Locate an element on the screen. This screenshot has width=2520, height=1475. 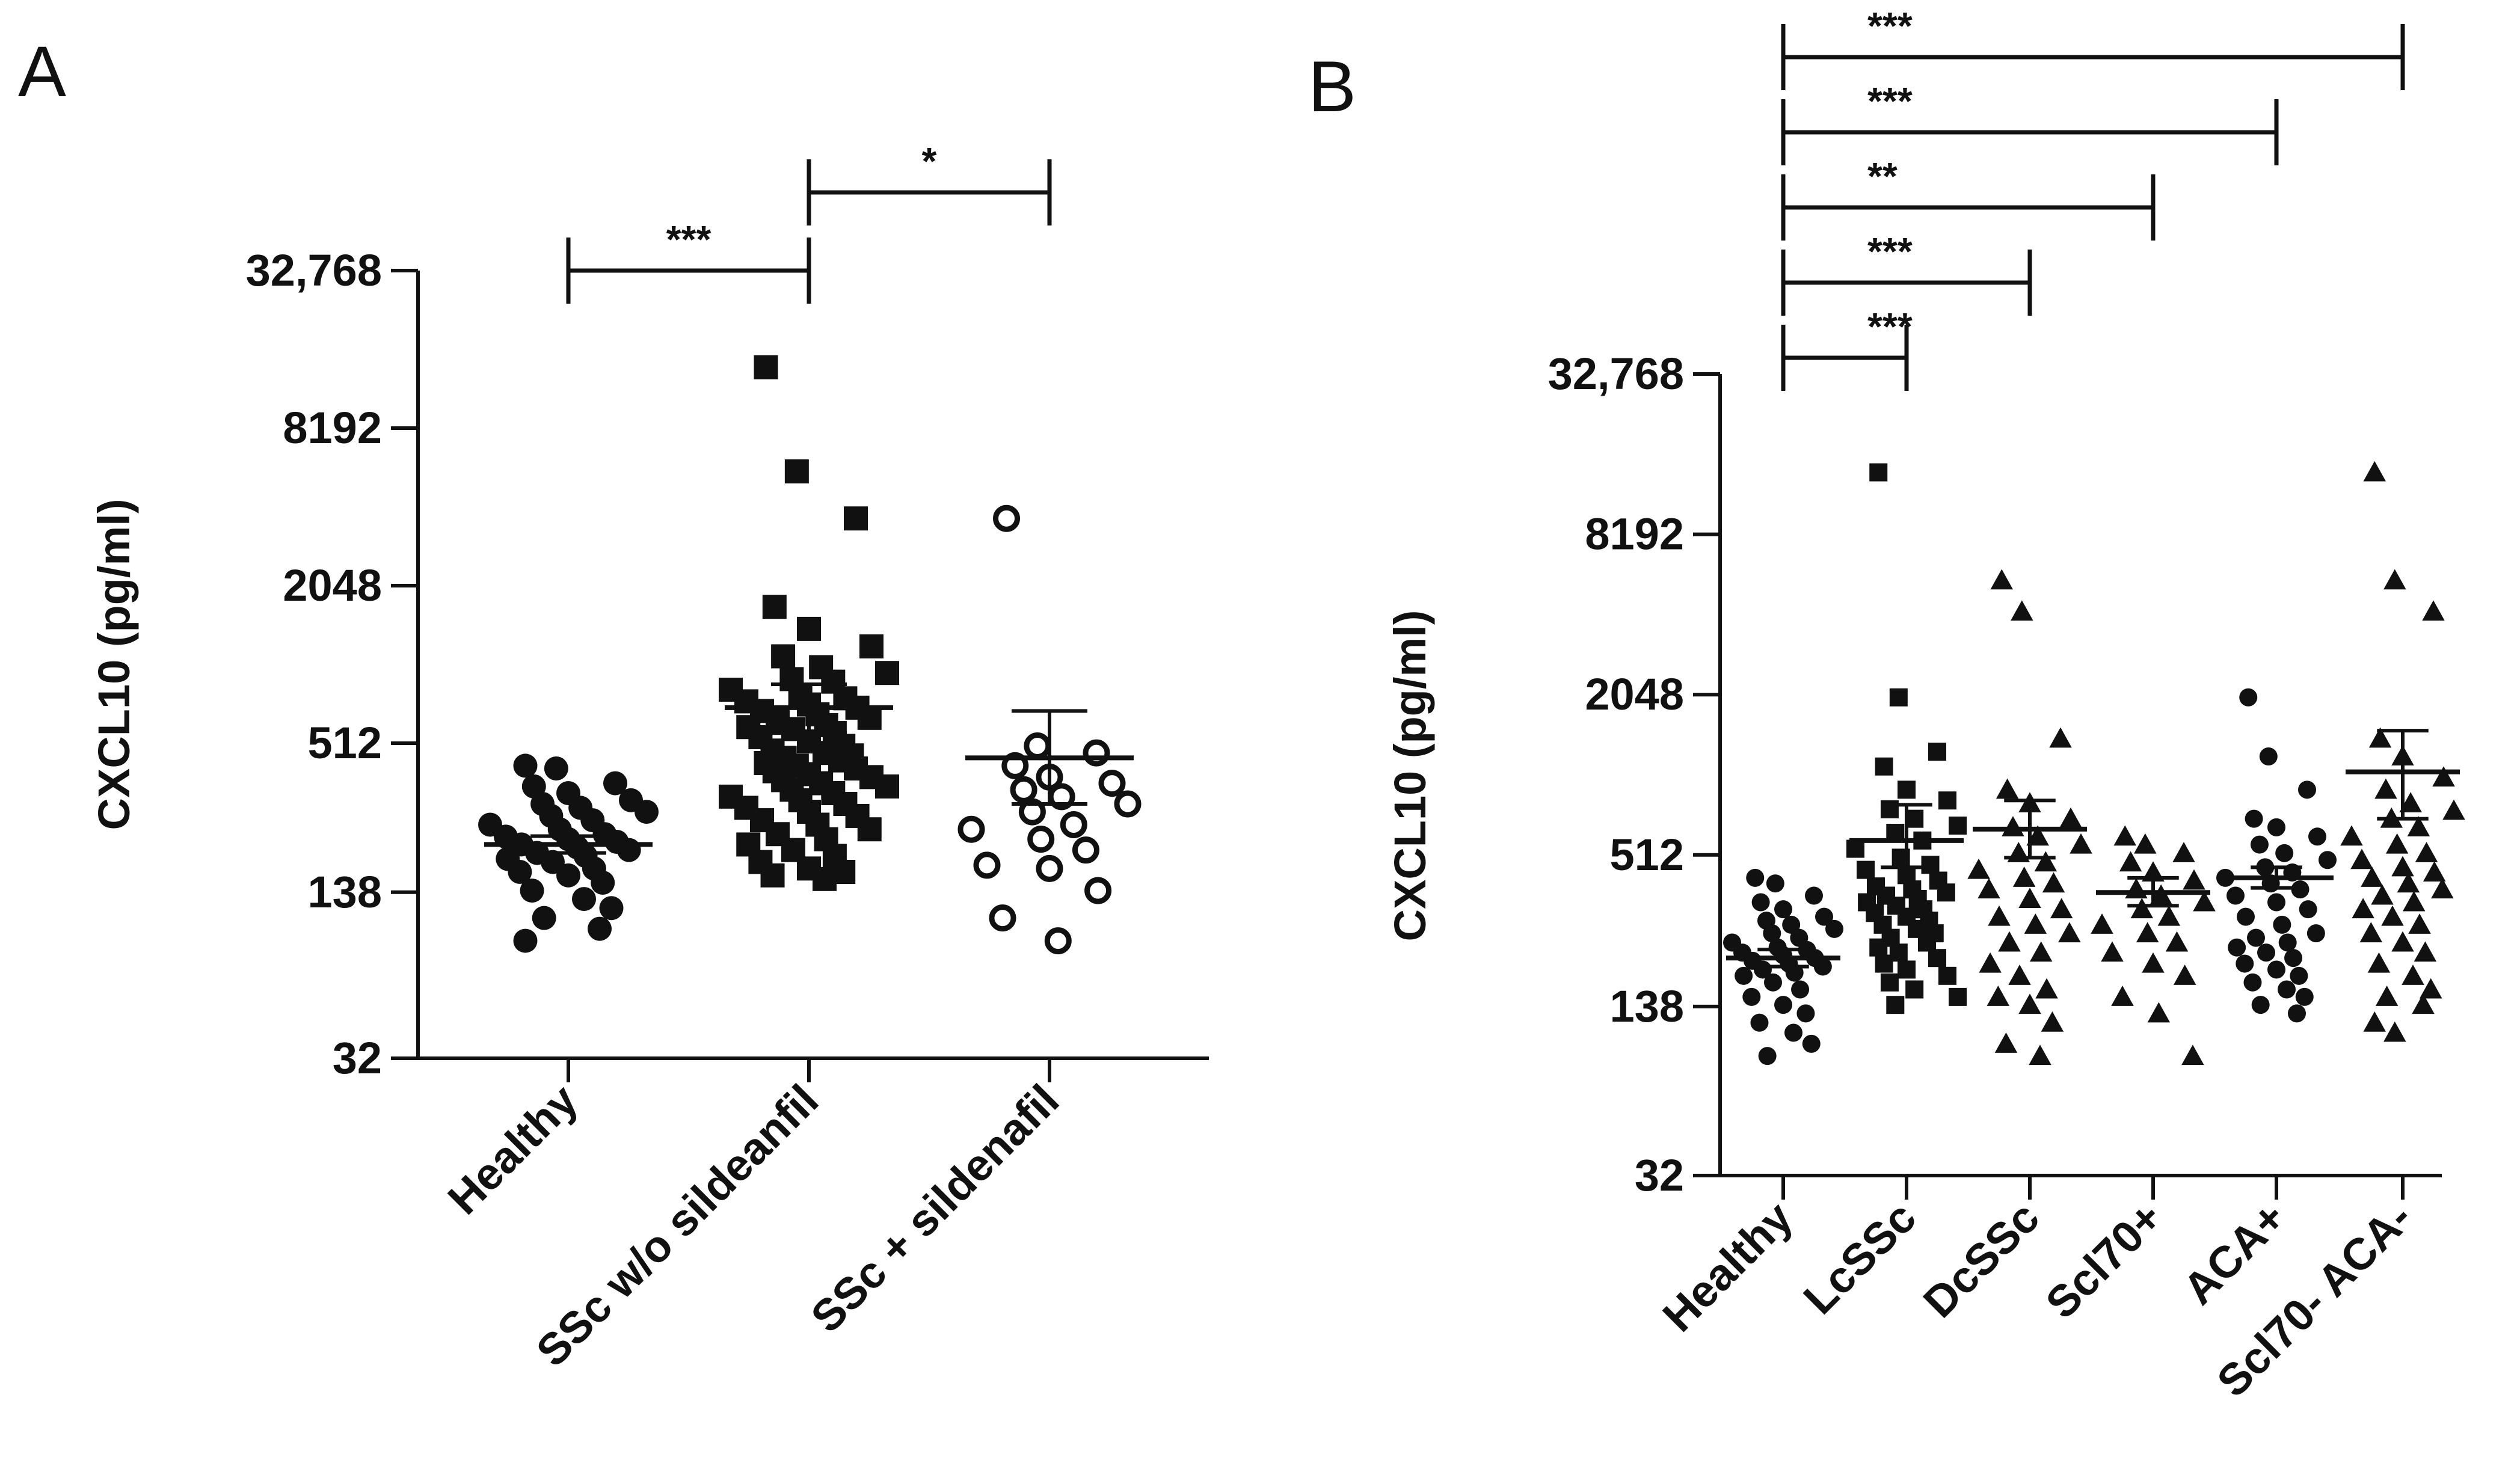
x-tick-label: Scl70+ is located at coordinates (2104, 1260).